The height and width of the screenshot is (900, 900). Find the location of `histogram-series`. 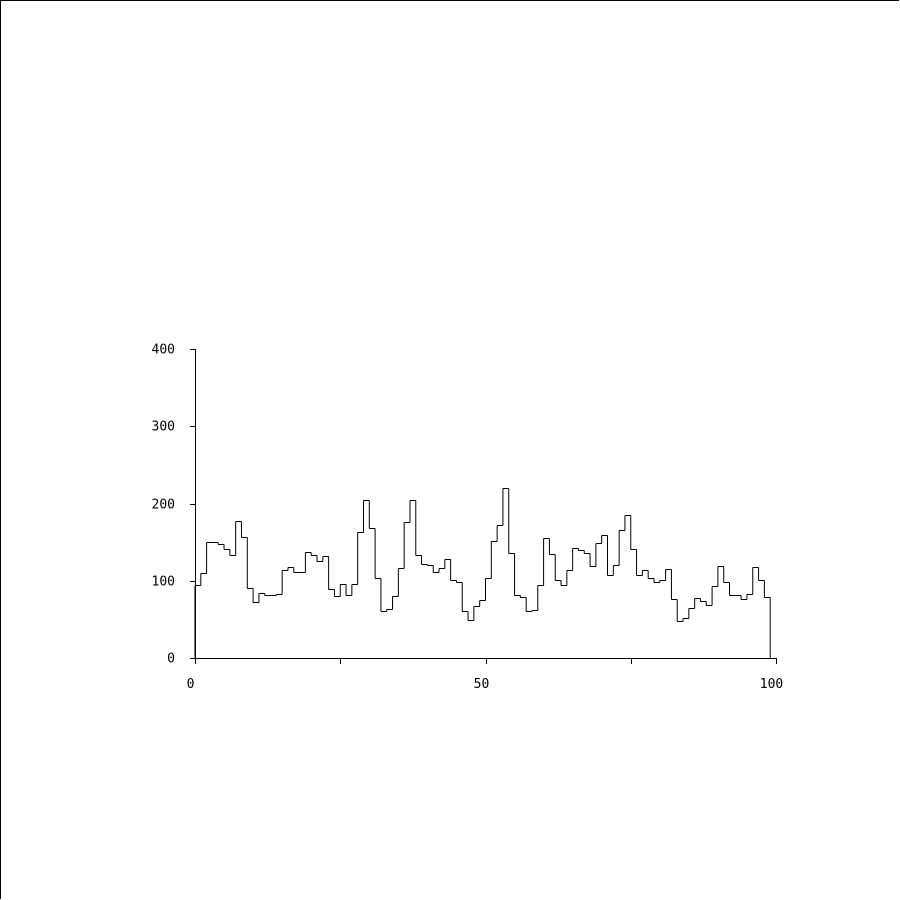

histogram-series is located at coordinates (485, 573).